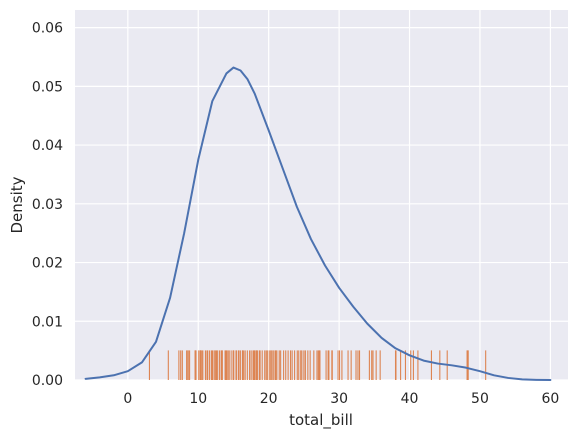 This screenshot has width=579, height=437. What do you see at coordinates (550, 399) in the screenshot?
I see `x-tick-label: 60` at bounding box center [550, 399].